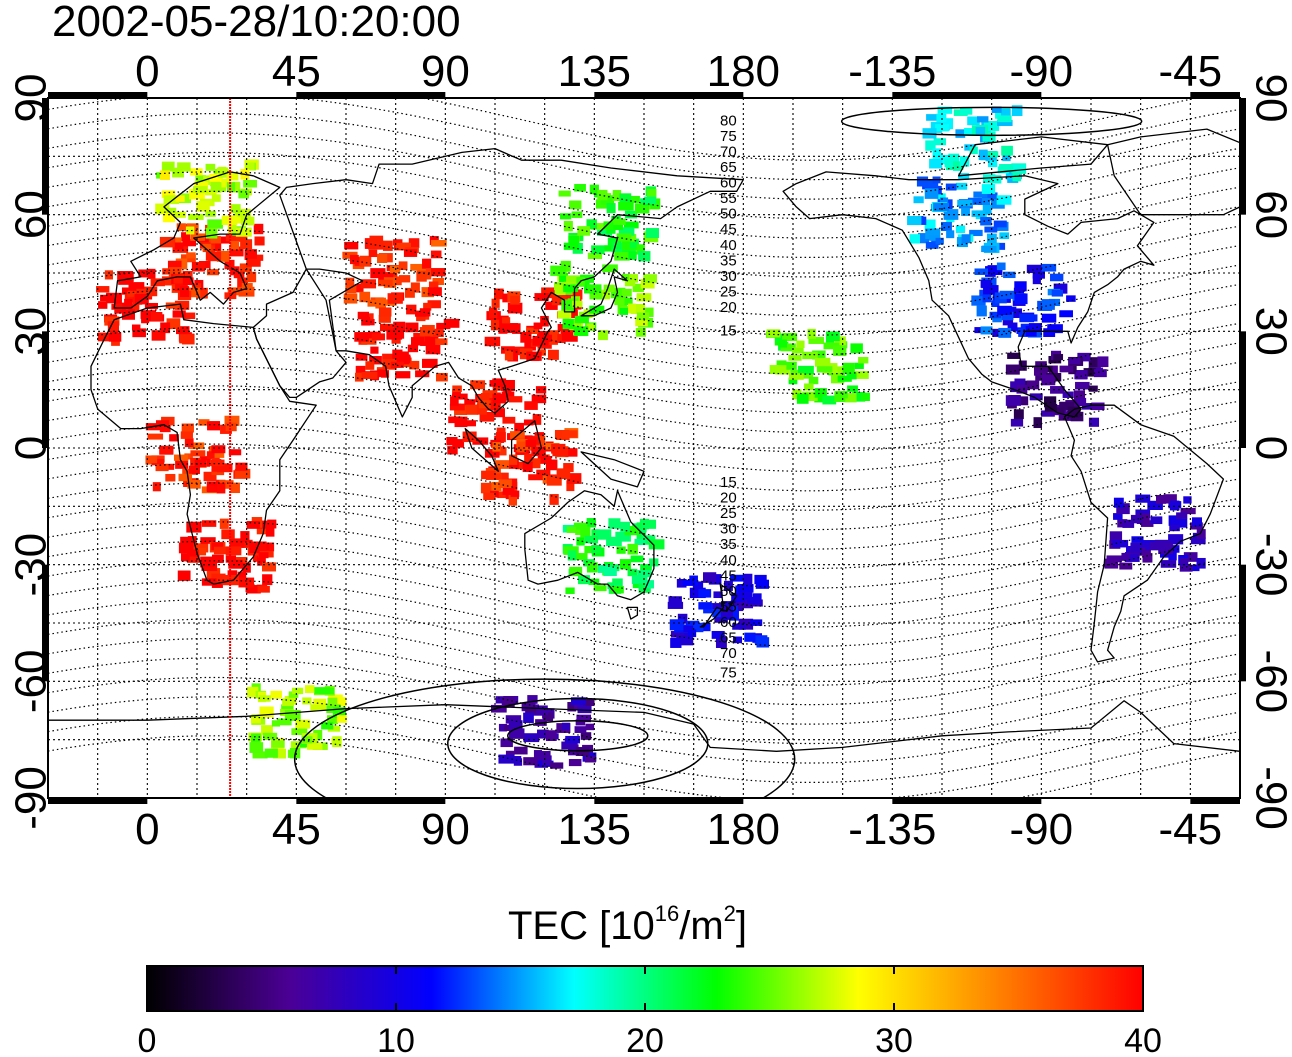 Image resolution: width=1292 pixels, height=1057 pixels. I want to click on contour-label: 45, so click(728, 229).